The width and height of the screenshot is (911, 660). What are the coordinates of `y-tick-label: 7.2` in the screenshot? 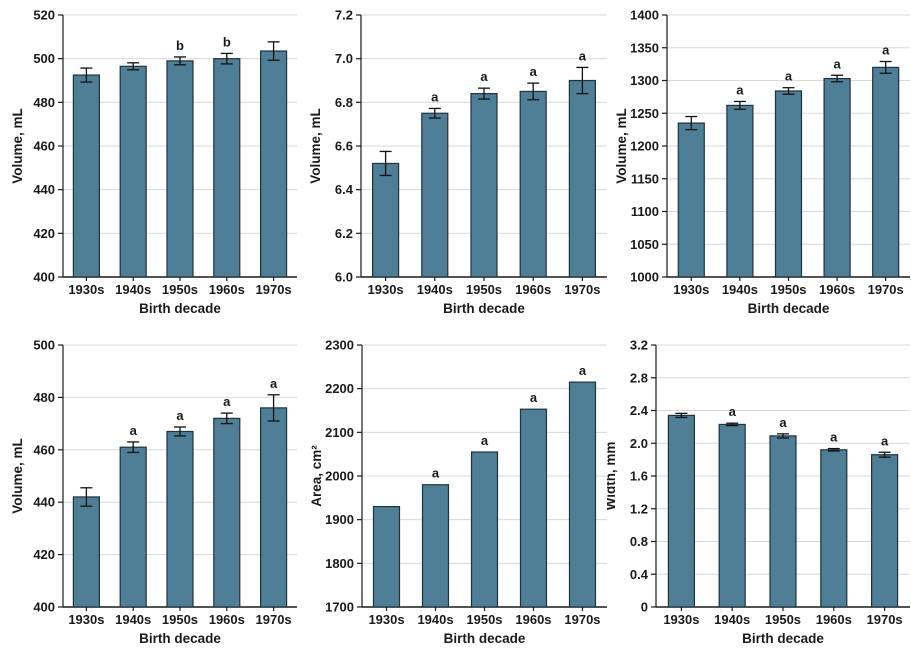 It's located at (344, 15).